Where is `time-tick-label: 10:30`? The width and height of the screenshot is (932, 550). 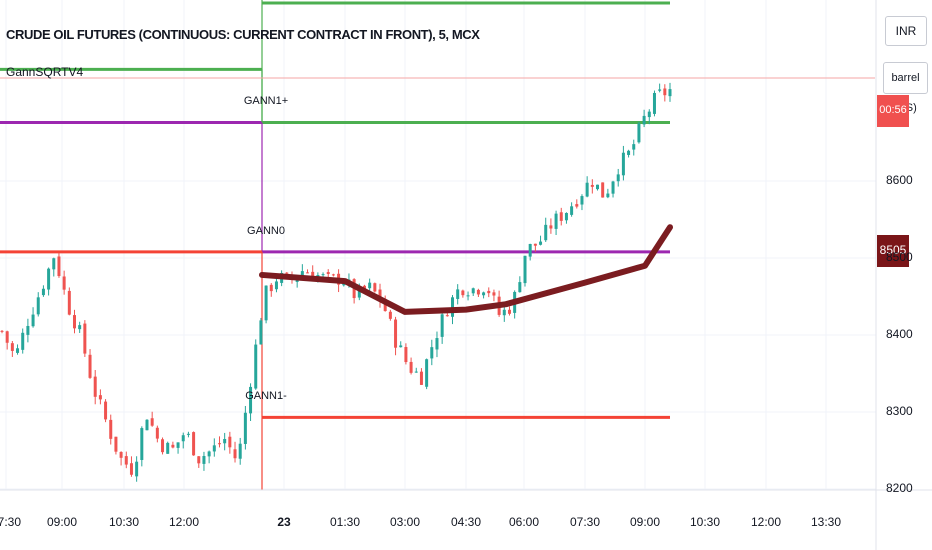 time-tick-label: 10:30 is located at coordinates (124, 522).